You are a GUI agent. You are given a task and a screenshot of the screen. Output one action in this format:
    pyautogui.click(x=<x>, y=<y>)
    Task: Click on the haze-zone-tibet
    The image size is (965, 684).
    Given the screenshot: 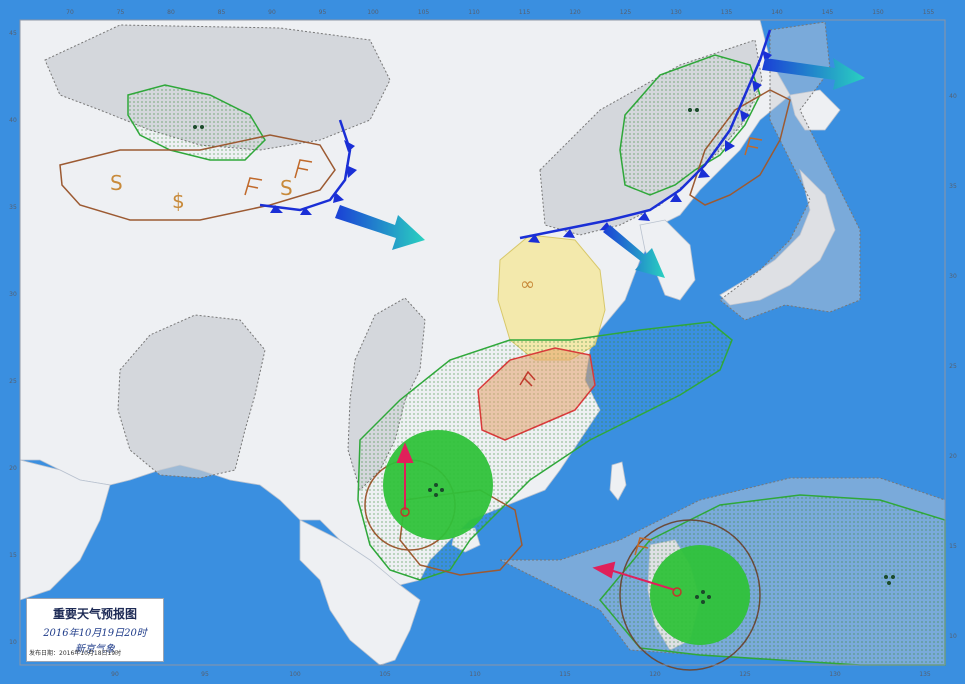 What is the action you would take?
    pyautogui.click(x=191, y=396)
    